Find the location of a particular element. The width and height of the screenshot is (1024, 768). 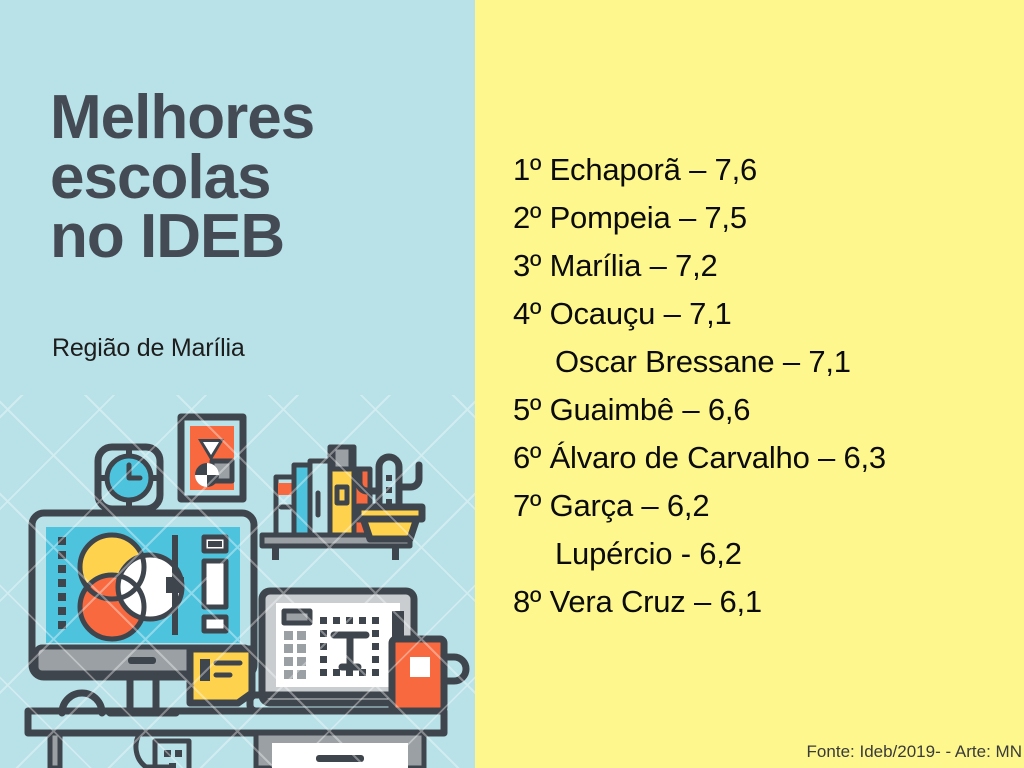

text-tool-selection is located at coordinates (349, 646).